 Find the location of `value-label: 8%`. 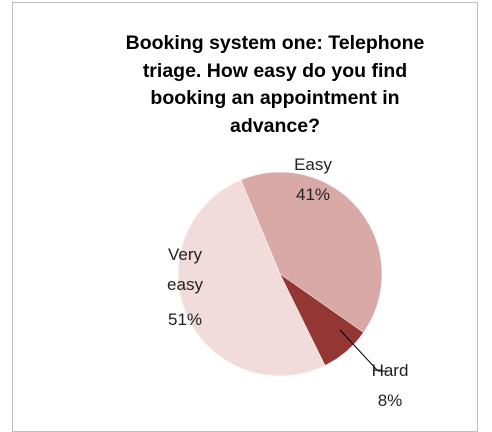

value-label: 8% is located at coordinates (390, 400).